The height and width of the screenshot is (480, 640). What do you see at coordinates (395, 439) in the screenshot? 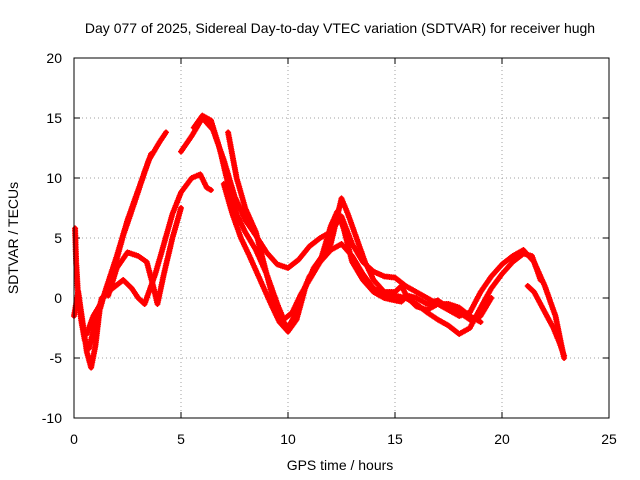
I see `x-tick-label: 15` at bounding box center [395, 439].